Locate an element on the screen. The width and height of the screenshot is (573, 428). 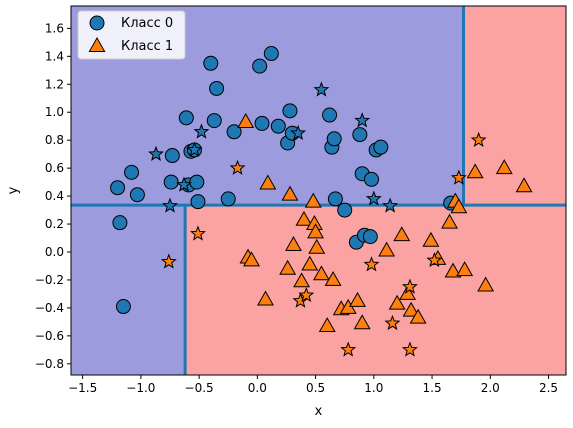
y-tick-label: −0.2 is located at coordinates (49, 280).